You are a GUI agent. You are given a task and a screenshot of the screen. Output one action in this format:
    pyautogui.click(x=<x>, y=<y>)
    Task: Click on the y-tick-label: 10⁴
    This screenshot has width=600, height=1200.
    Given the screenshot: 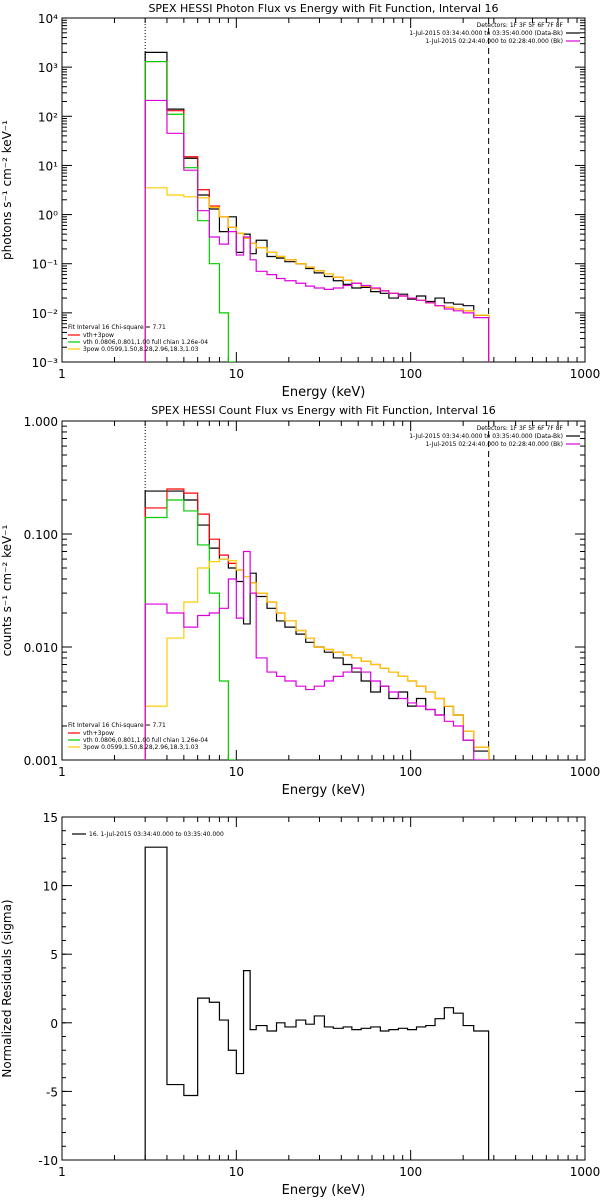 What is the action you would take?
    pyautogui.click(x=48, y=19)
    